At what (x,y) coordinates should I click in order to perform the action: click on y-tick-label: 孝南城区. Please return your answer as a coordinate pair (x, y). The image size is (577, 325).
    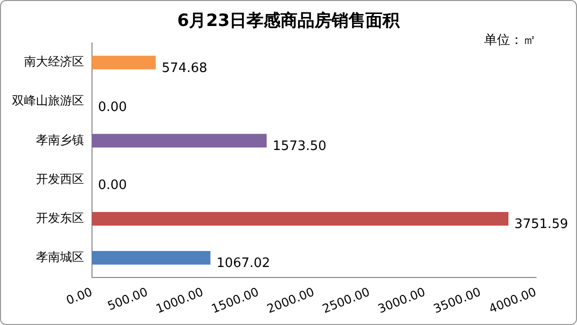
    Looking at the image, I should click on (60, 257).